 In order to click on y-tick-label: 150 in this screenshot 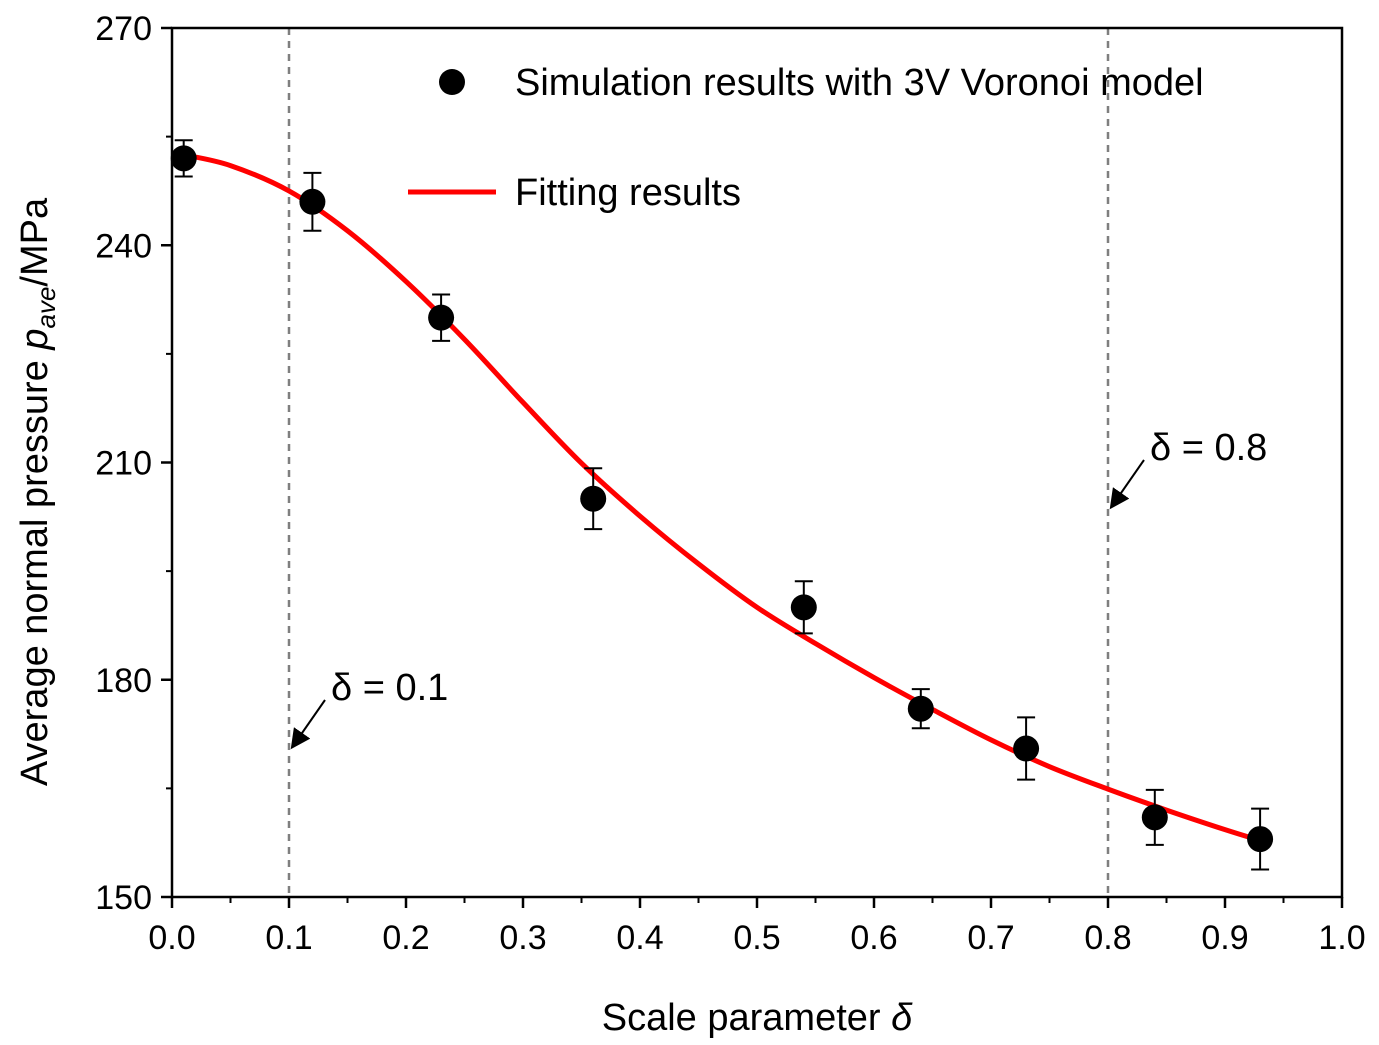, I will do `click(123, 898)`.